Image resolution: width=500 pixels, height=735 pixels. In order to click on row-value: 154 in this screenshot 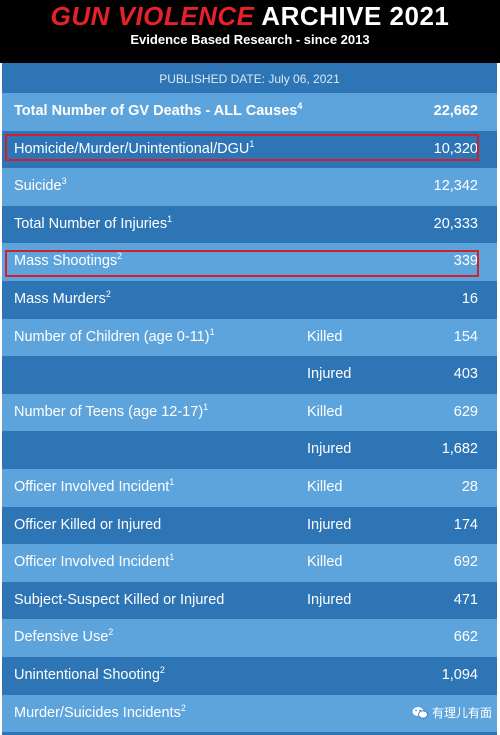, I will do `click(465, 336)`.